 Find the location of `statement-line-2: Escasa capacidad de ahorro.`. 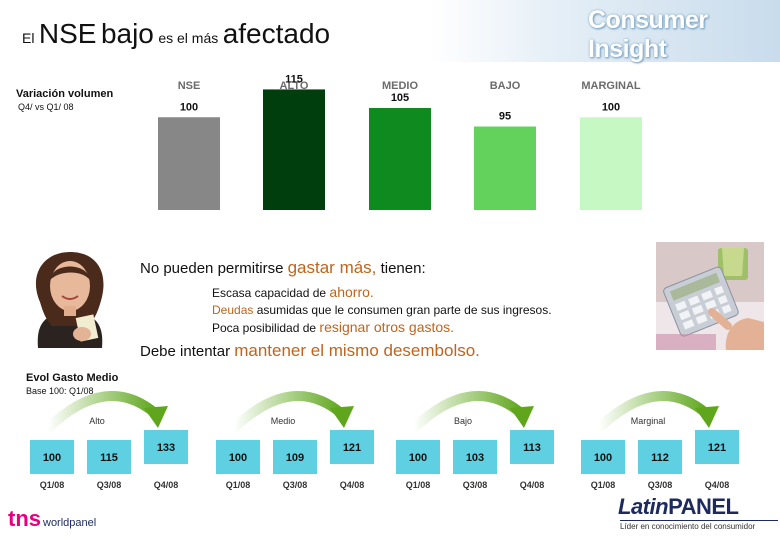

statement-line-2: Escasa capacidad de ahorro. is located at coordinates (436, 293).